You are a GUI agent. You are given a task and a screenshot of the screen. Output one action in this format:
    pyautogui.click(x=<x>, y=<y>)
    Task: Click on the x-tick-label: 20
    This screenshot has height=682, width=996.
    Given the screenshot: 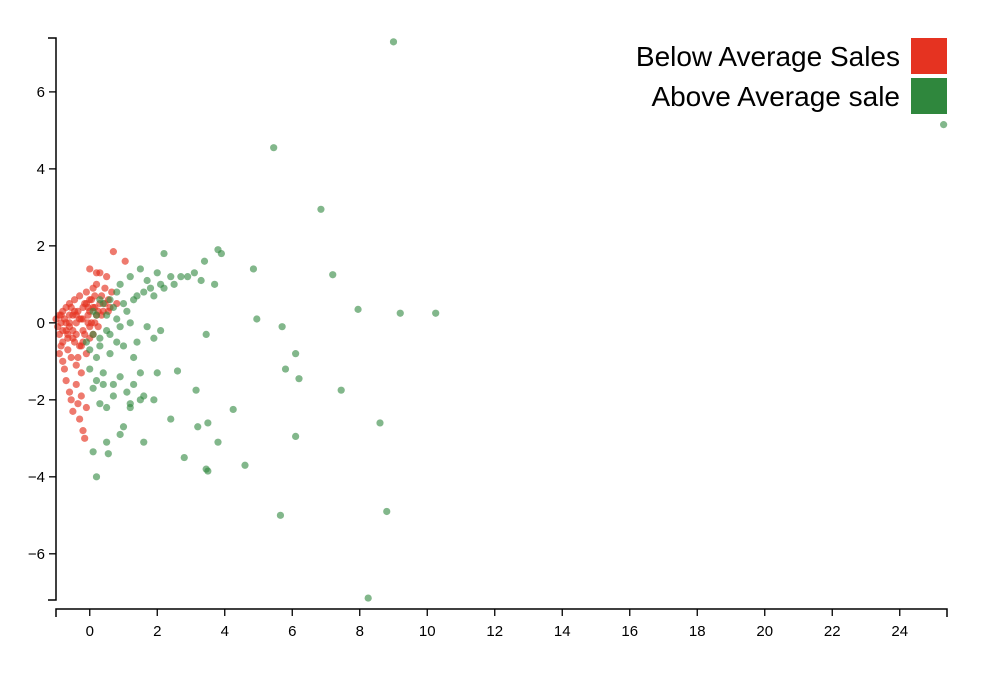 What is the action you would take?
    pyautogui.click(x=764, y=631)
    